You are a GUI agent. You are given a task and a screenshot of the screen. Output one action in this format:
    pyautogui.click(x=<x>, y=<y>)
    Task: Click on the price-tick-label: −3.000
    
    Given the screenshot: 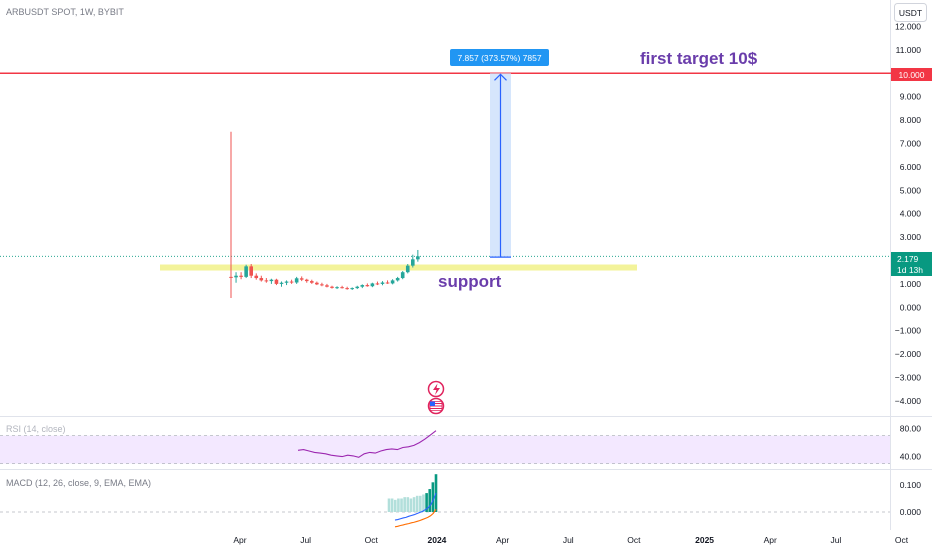 What is the action you would take?
    pyautogui.click(x=908, y=378)
    